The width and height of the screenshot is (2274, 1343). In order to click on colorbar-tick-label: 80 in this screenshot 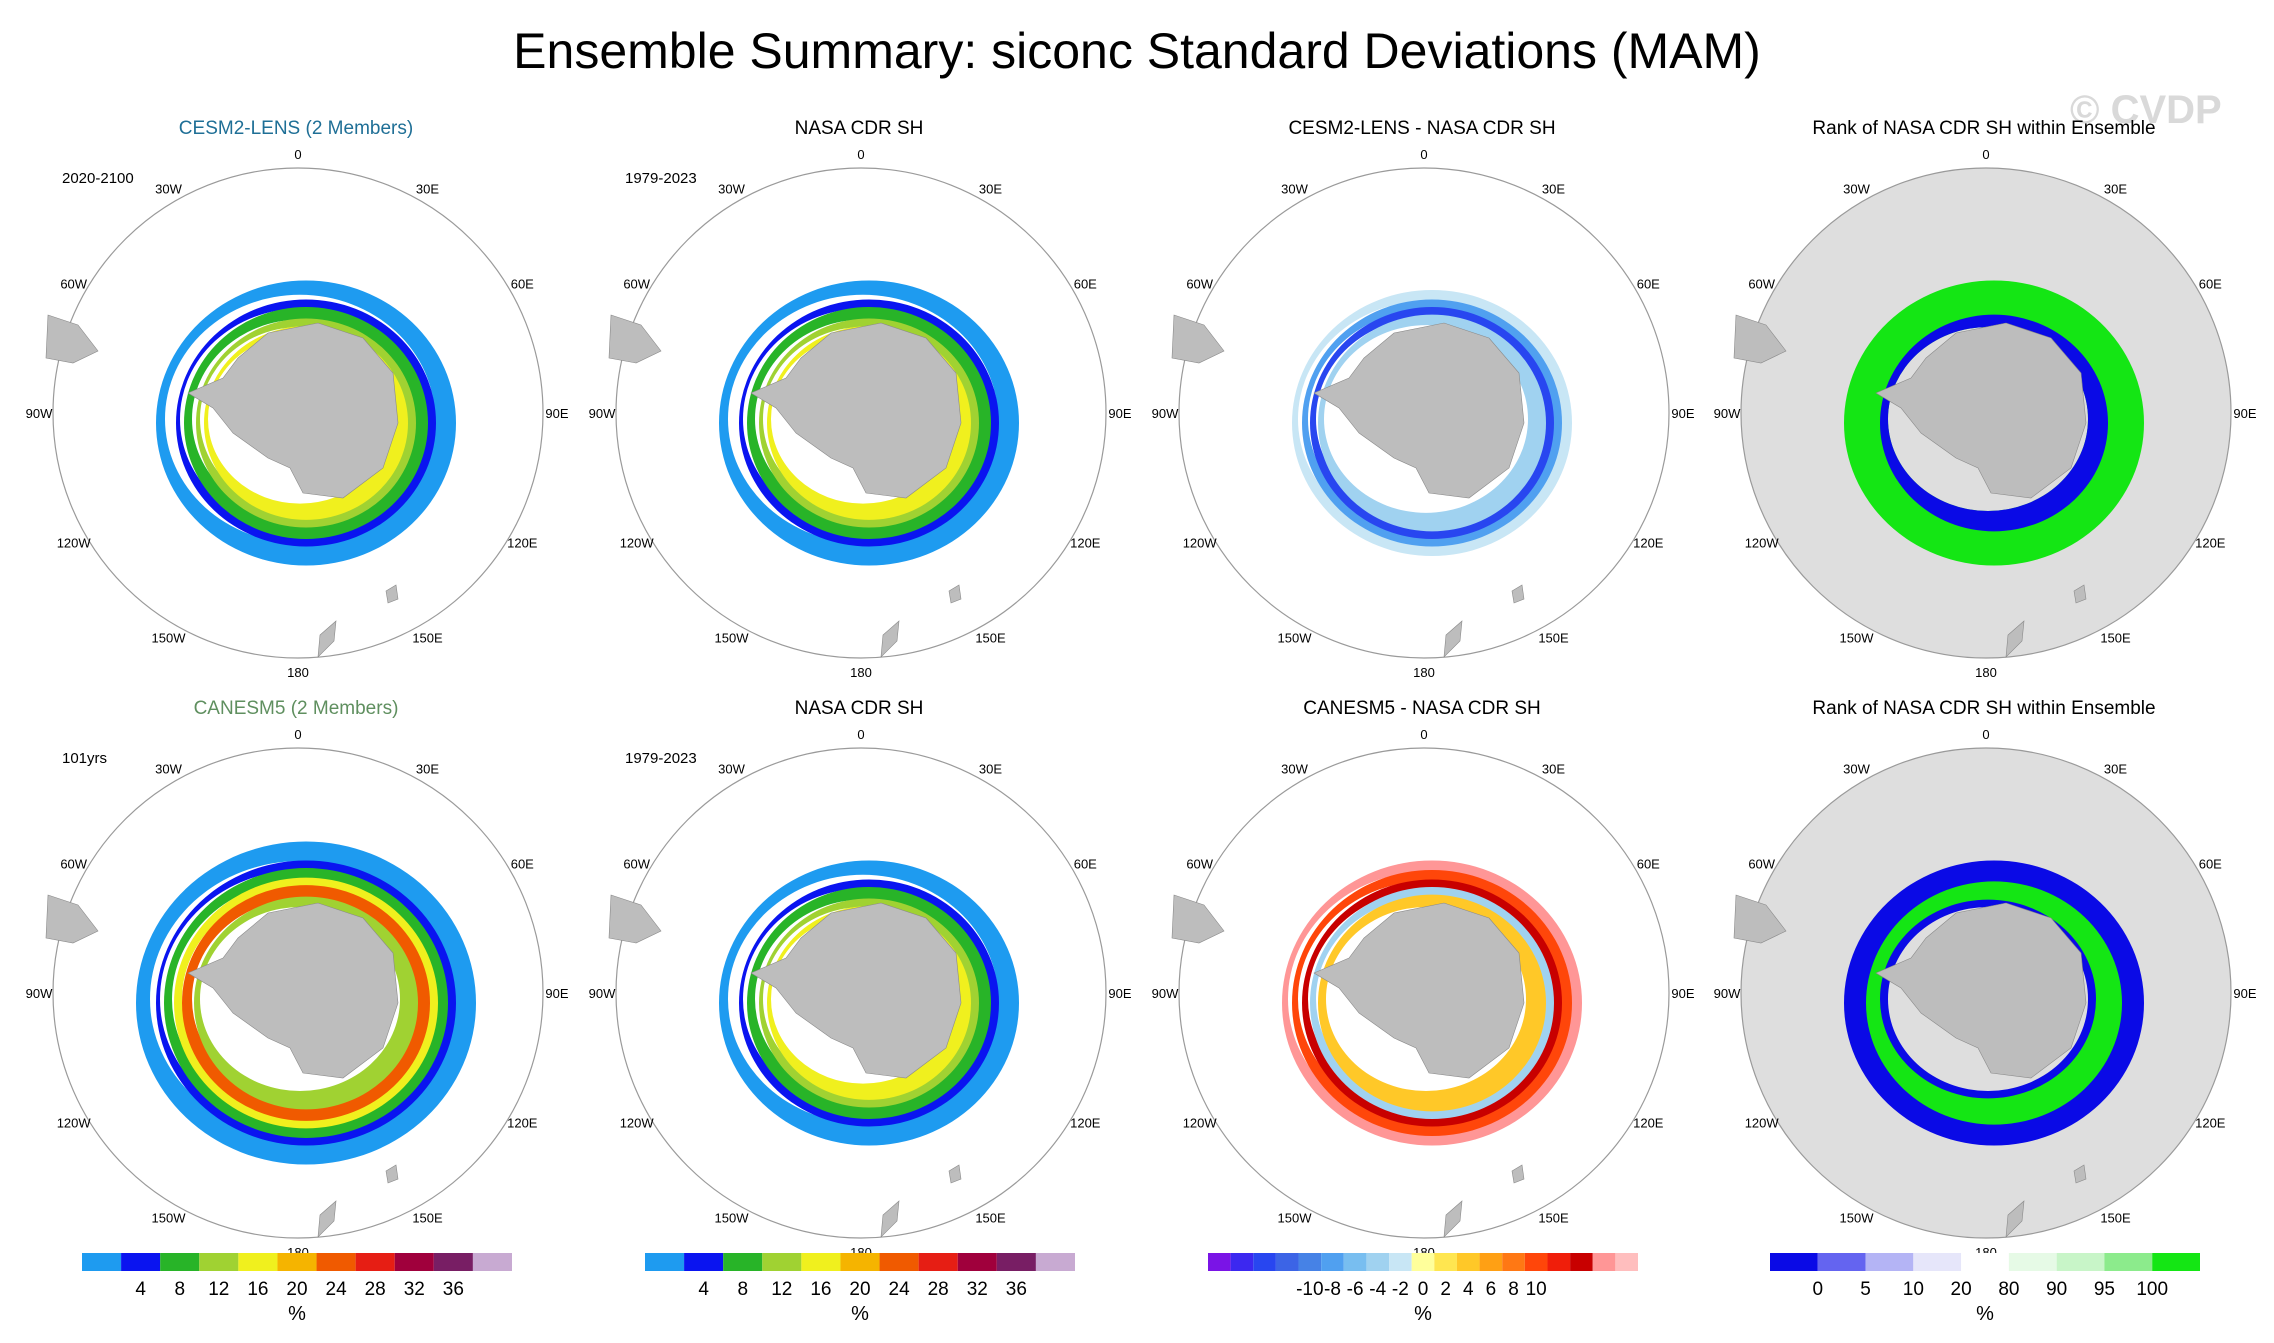, I will do `click(2008, 1289)`.